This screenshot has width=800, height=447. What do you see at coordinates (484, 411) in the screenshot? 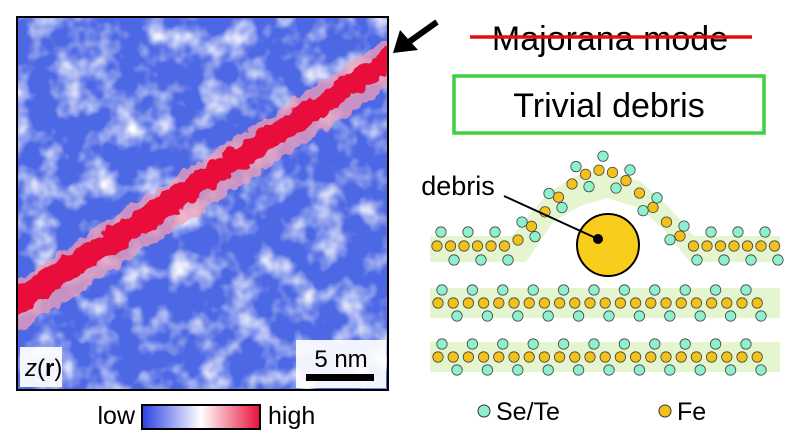
I see `se-te-legend-marker` at bounding box center [484, 411].